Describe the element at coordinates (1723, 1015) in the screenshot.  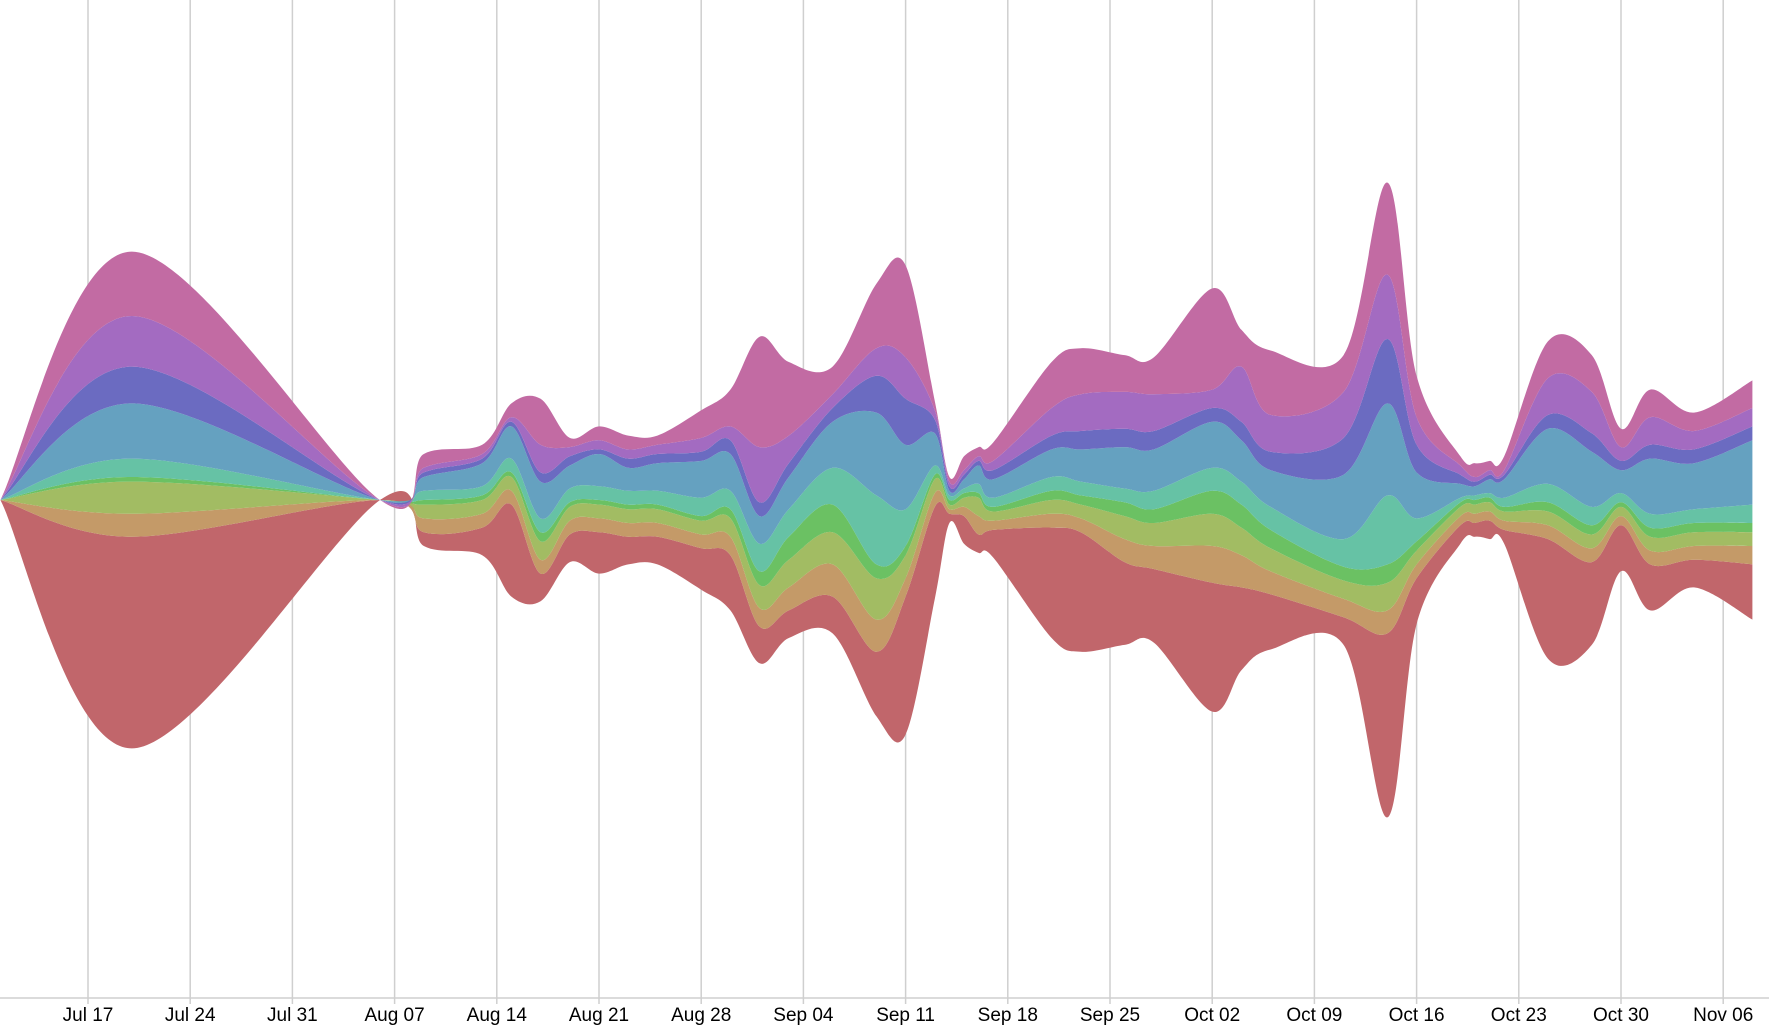
I see `x-tick-label: Nov 06` at that location.